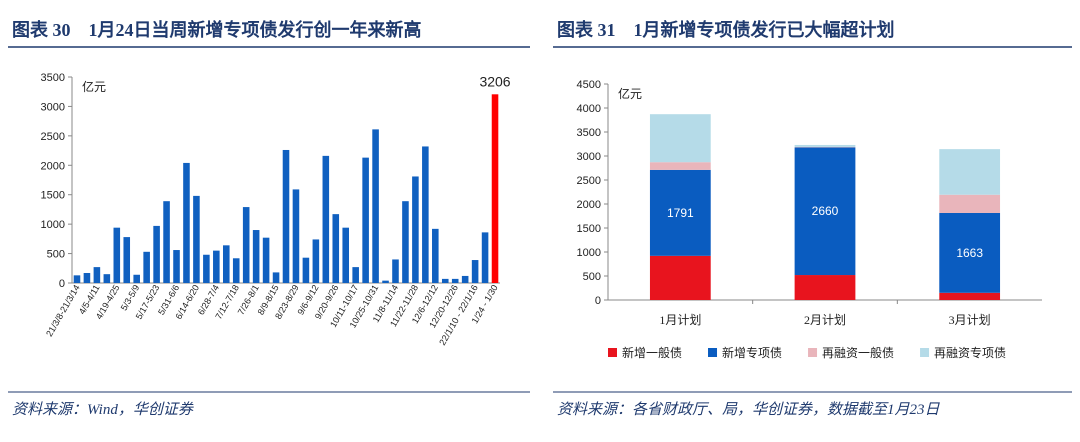  Describe the element at coordinates (825, 320) in the screenshot. I see `x-tick-label: 2月计划` at that location.